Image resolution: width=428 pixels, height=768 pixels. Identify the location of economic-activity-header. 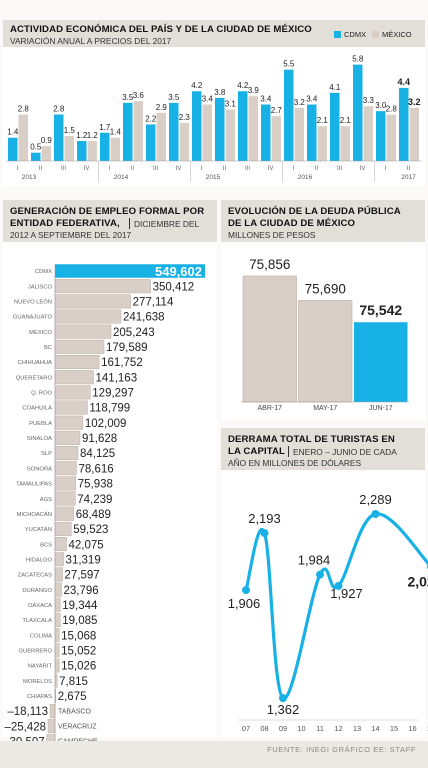
(214, 33).